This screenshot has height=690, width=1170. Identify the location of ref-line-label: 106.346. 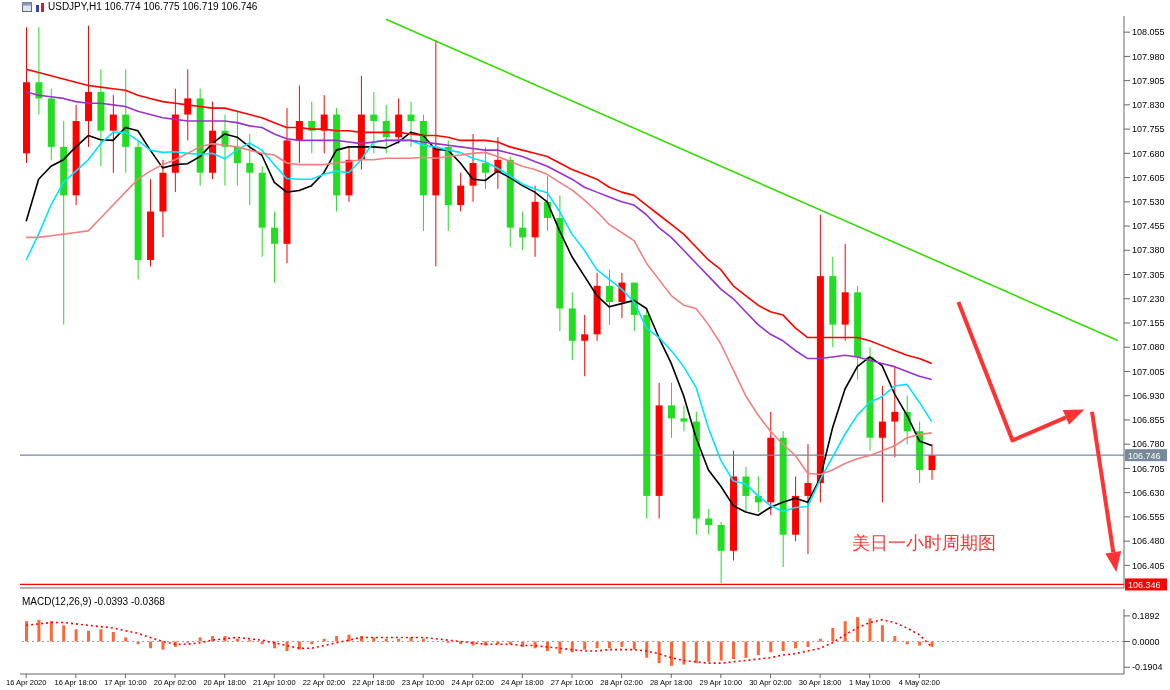
(1144, 584).